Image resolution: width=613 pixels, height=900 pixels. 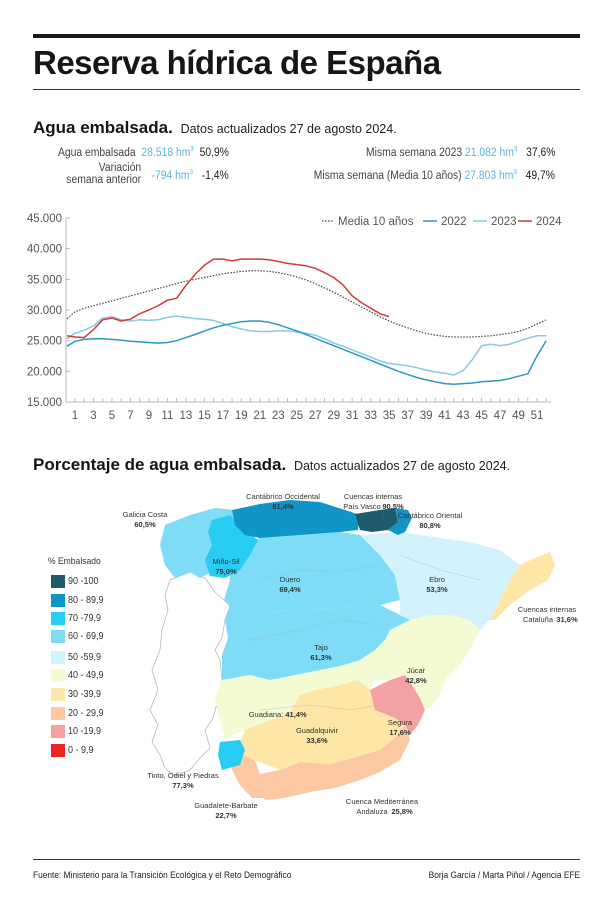 What do you see at coordinates (321, 657) in the screenshot?
I see `label-tajo-pct: 61,3%` at bounding box center [321, 657].